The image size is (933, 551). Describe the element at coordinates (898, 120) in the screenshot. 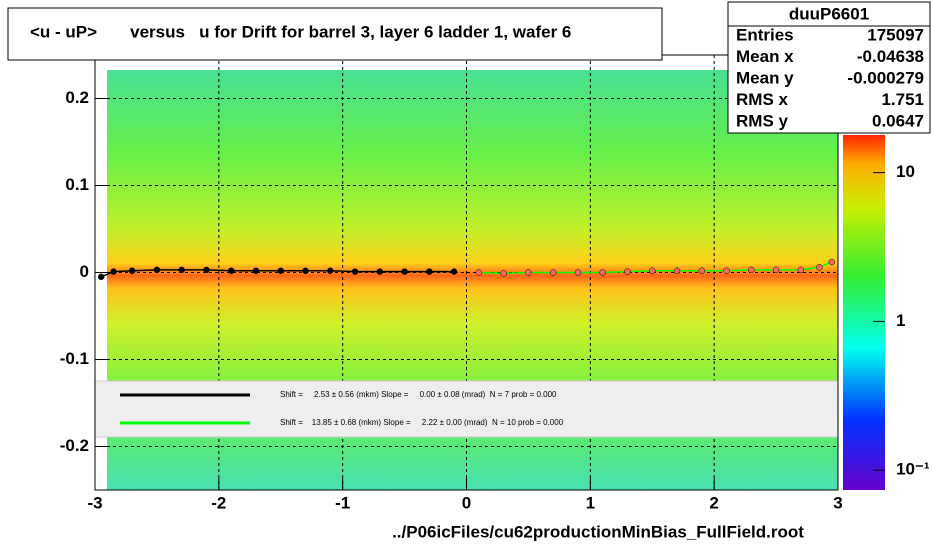

I see `stats-value: 0.0647` at that location.